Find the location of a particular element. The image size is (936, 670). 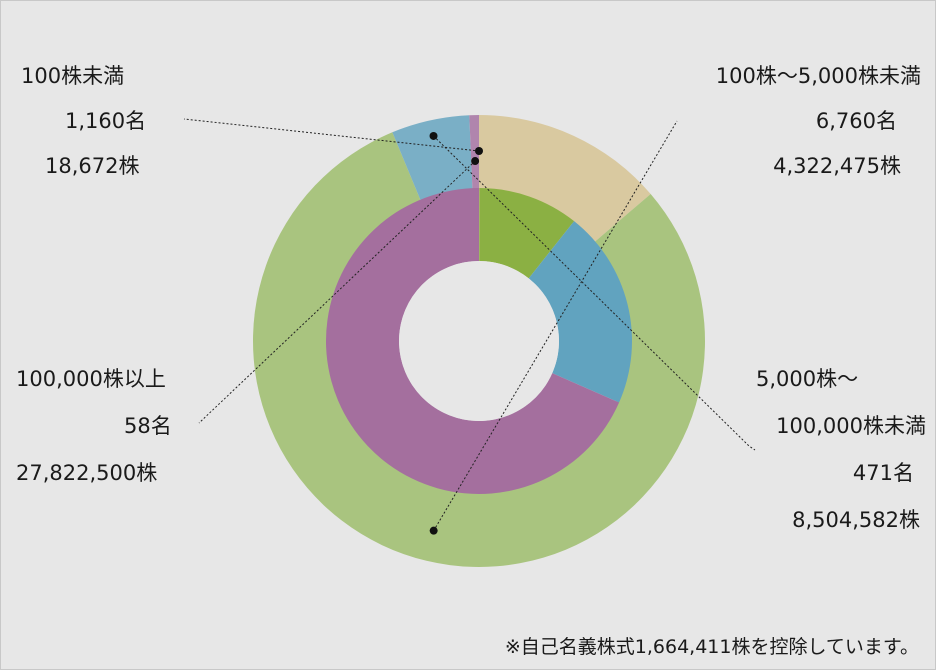

label-category: 100株未満 is located at coordinates (73, 76).